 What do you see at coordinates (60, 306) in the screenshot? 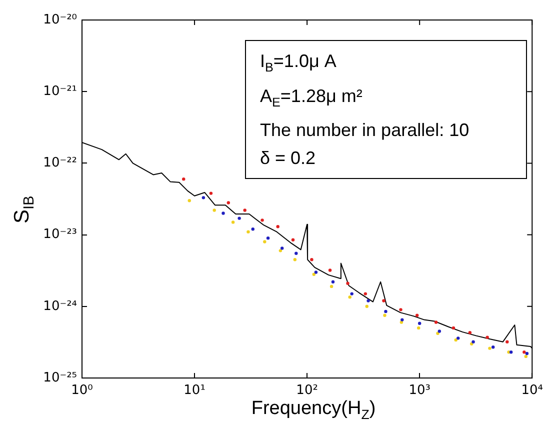
I see `y-tick-label: 10⁻²⁴` at bounding box center [60, 306].